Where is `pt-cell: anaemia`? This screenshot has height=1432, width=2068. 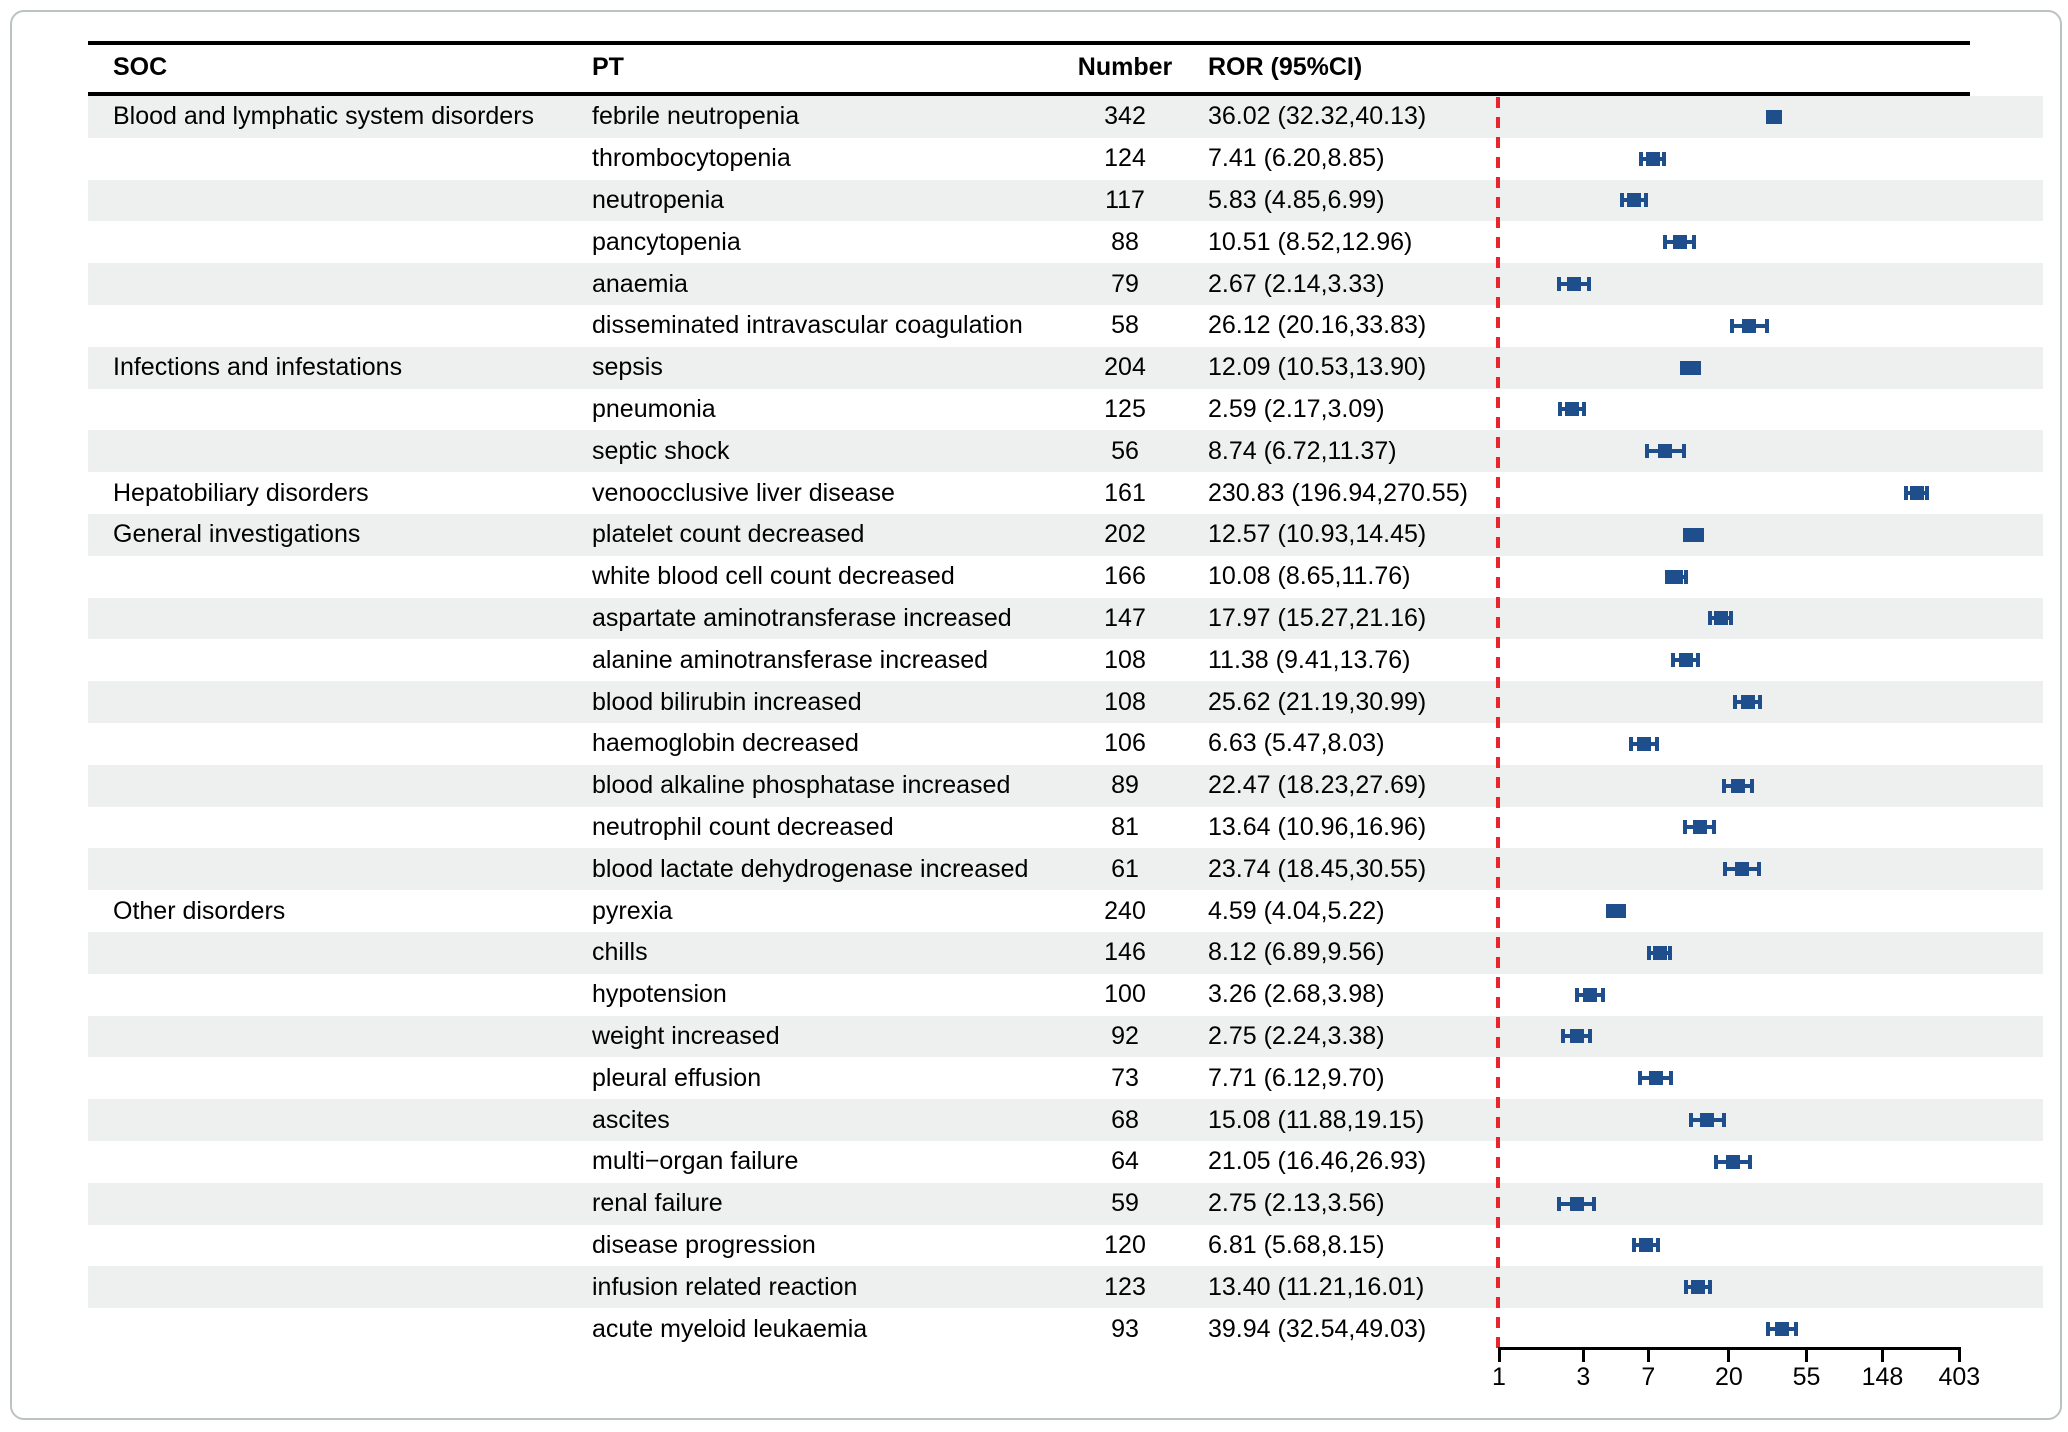
pt-cell: anaemia is located at coordinates (640, 283).